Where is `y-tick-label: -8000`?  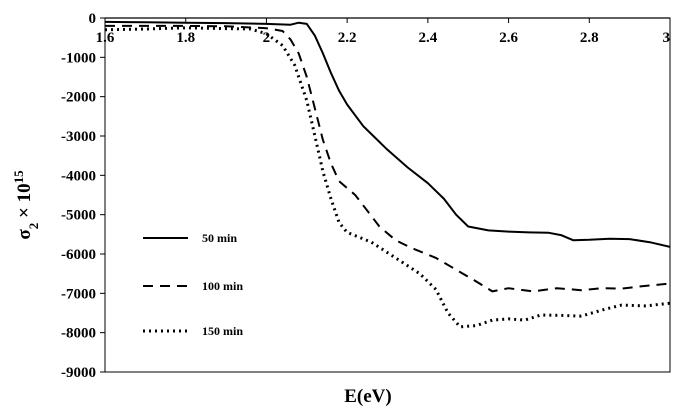
y-tick-label: -8000 is located at coordinates (78, 334).